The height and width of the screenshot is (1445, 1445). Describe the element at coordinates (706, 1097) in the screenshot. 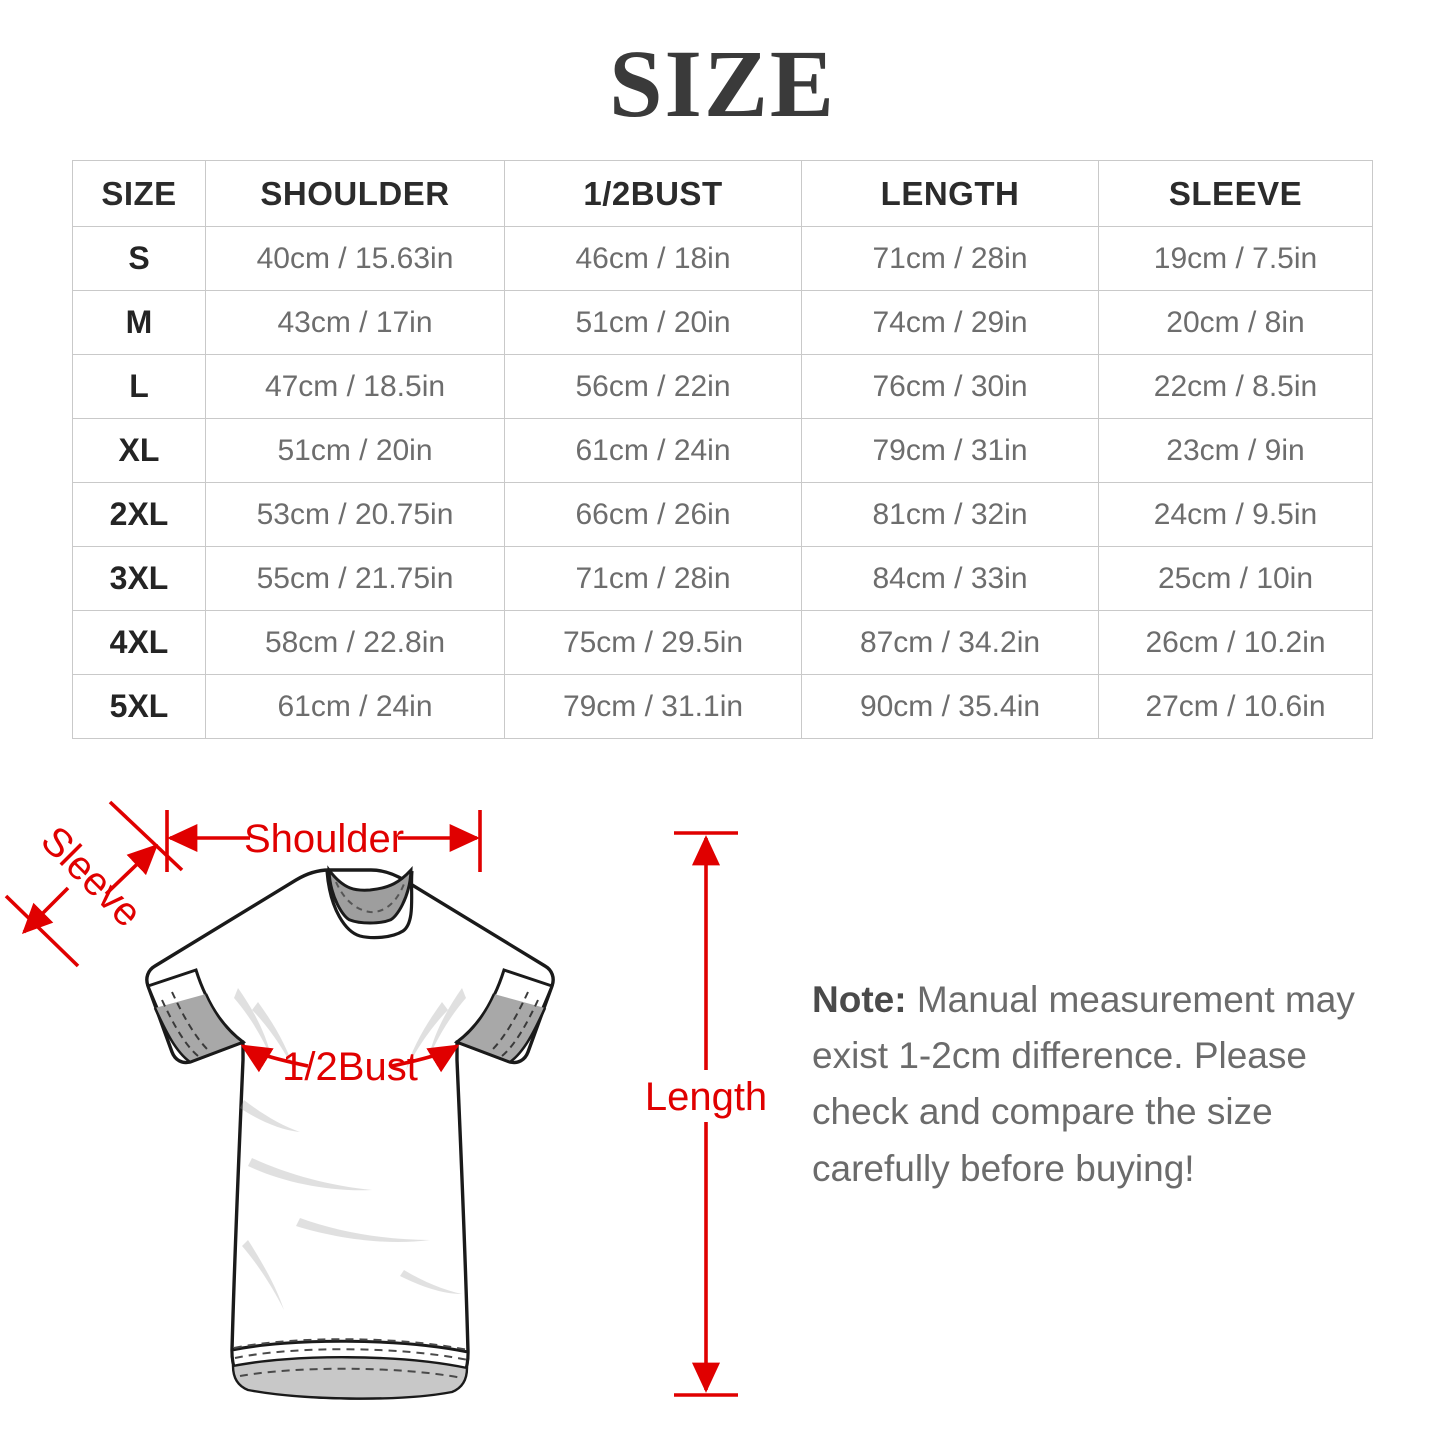

I see `label-length: Length` at that location.